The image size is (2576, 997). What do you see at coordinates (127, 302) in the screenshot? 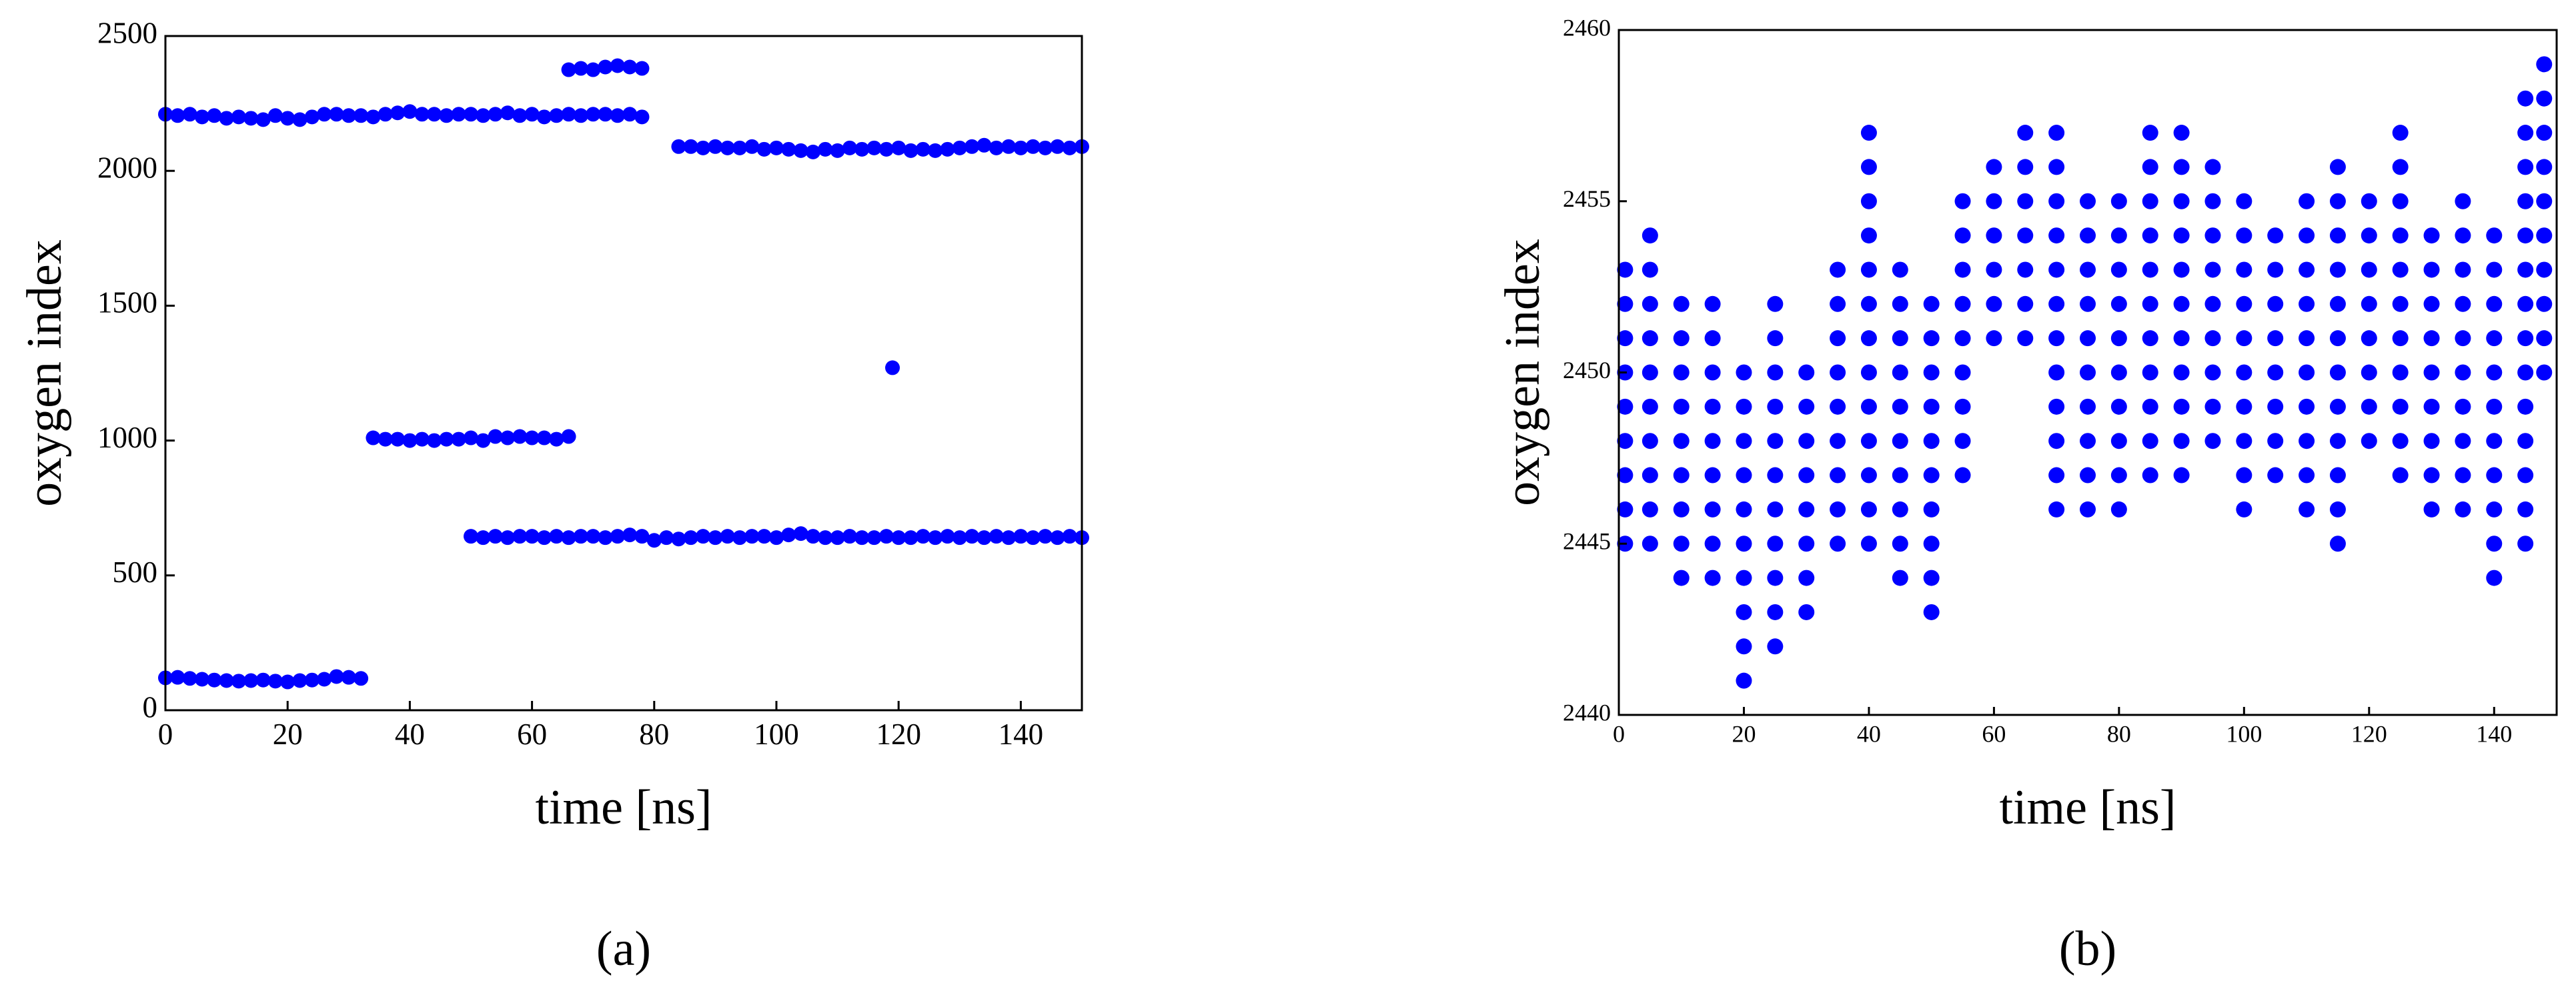
I see `y-tick-label: 1500` at bounding box center [127, 302].